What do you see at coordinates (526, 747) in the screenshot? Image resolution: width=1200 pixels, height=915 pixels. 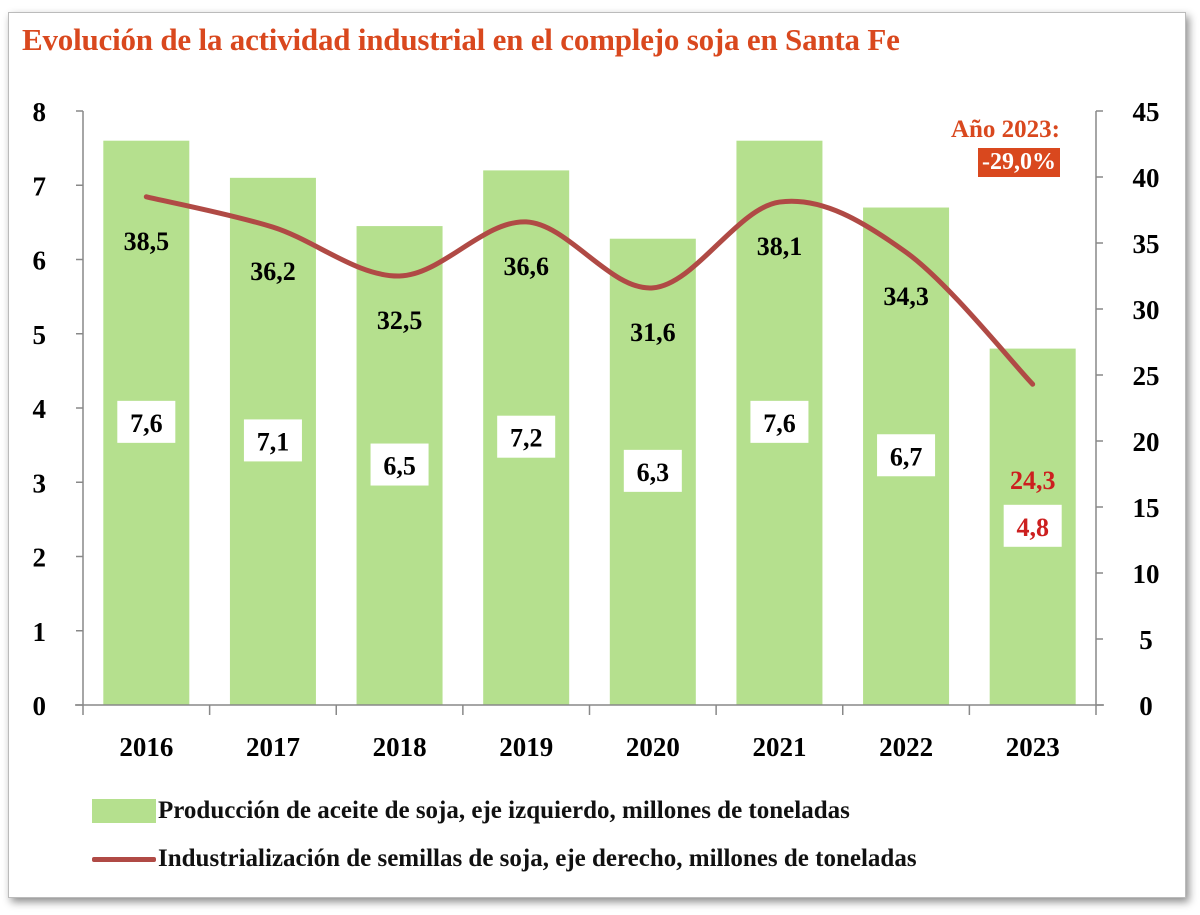 I see `x-tick-label: 2019` at bounding box center [526, 747].